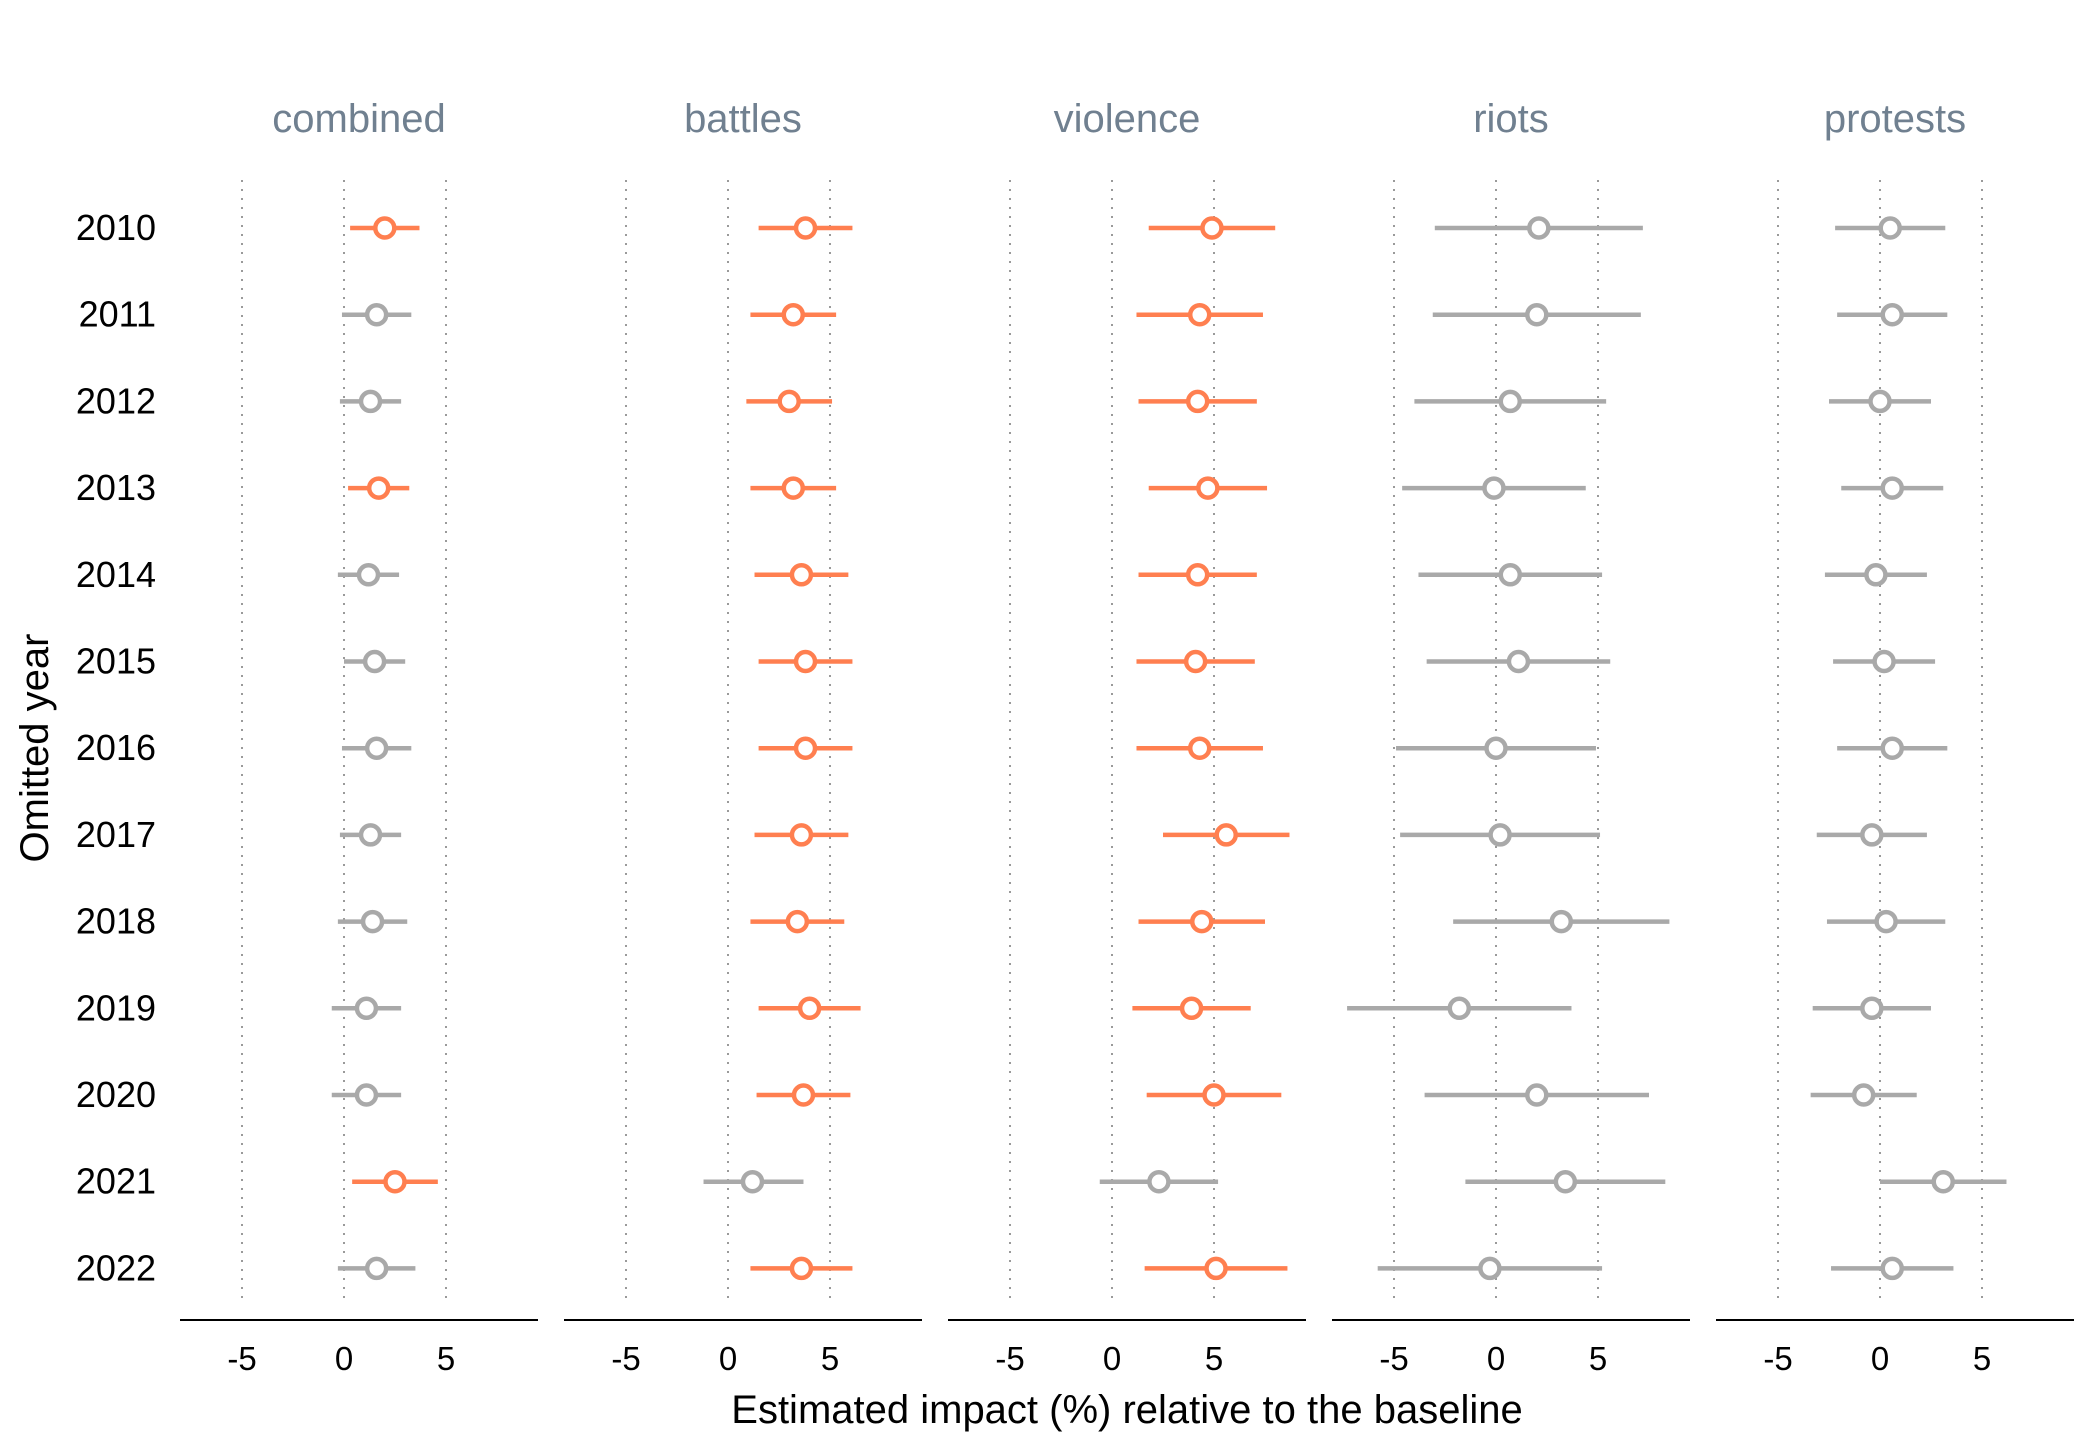 The height and width of the screenshot is (1440, 2080). I want to click on y-tick-label: 2011, so click(117, 314).